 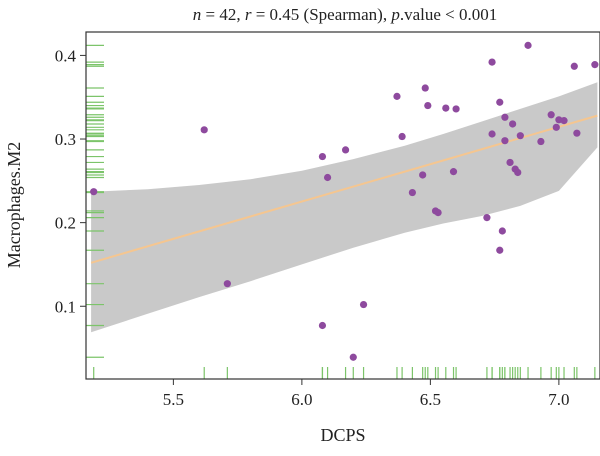 I want to click on title-n-symbol: n, so click(x=197, y=14).